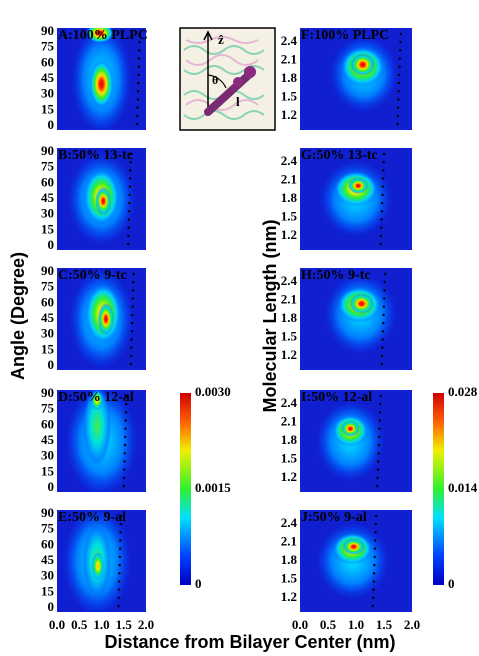  Describe the element at coordinates (101, 624) in the screenshot. I see `x-tick-label: 1.0` at that location.